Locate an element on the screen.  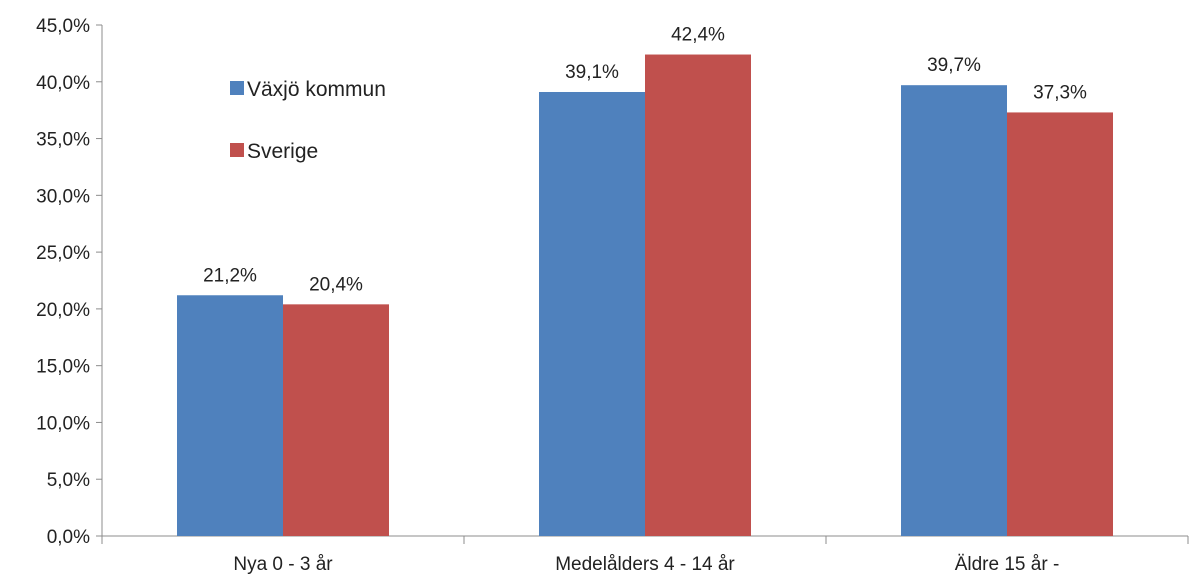
y-tick-label: 30,0% is located at coordinates (63, 196).